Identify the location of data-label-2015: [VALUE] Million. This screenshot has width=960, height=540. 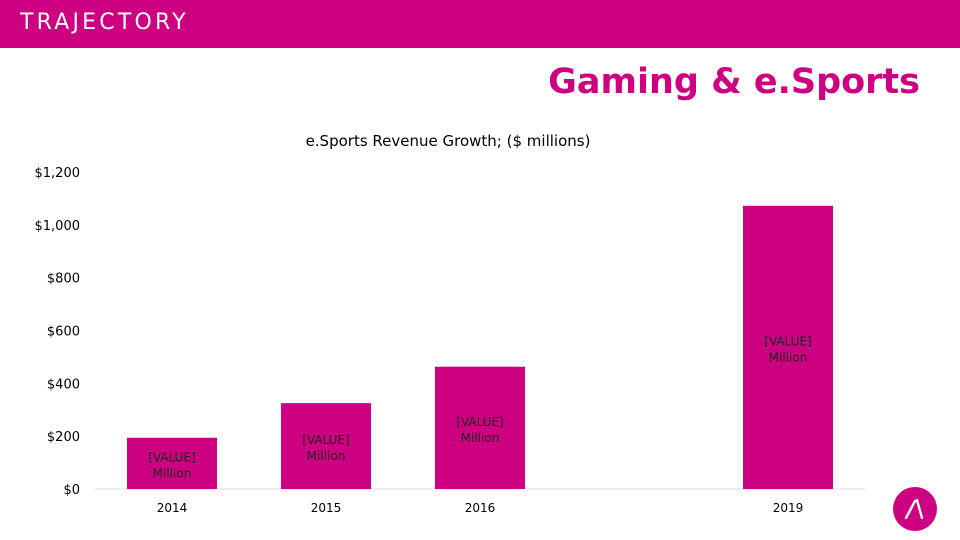
(325, 448).